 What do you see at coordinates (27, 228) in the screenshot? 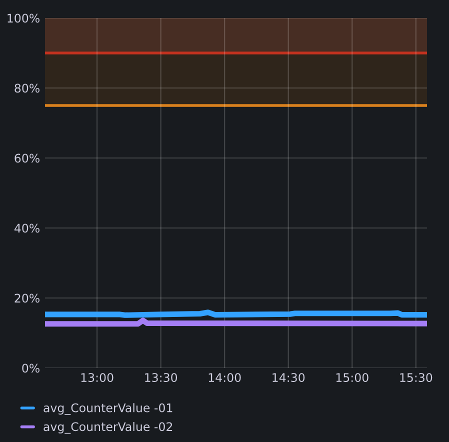
I see `y-tick-label: 40%` at bounding box center [27, 228].